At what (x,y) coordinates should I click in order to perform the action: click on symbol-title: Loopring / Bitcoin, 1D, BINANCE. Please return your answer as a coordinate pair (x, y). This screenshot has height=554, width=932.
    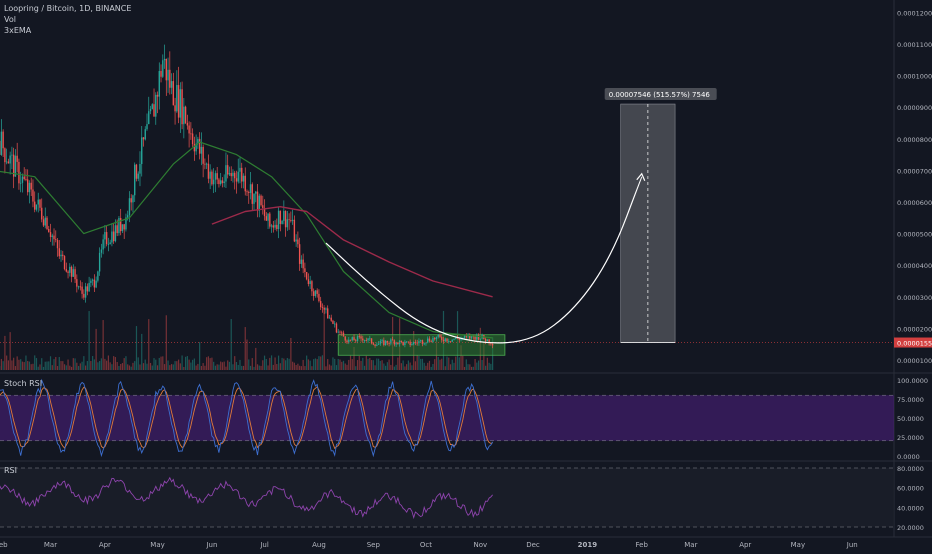
    Looking at the image, I should click on (67, 9).